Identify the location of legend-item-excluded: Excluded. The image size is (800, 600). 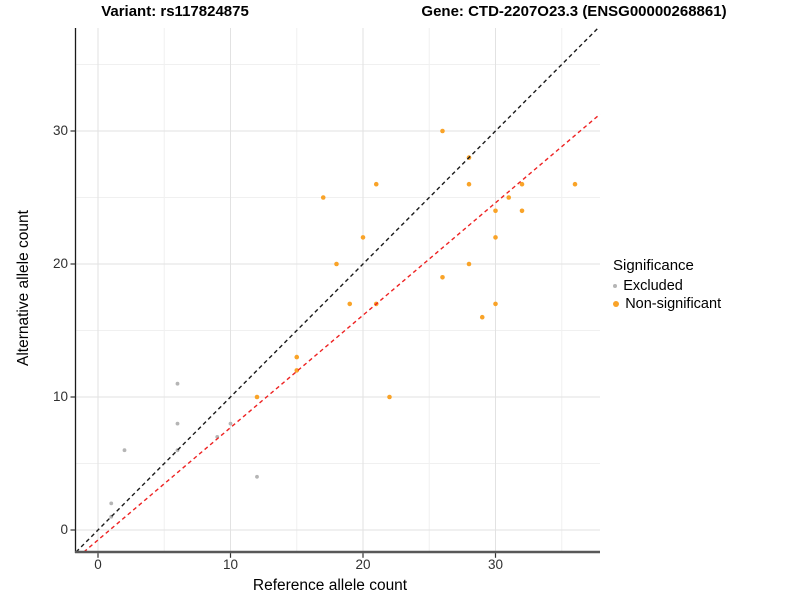
(667, 286).